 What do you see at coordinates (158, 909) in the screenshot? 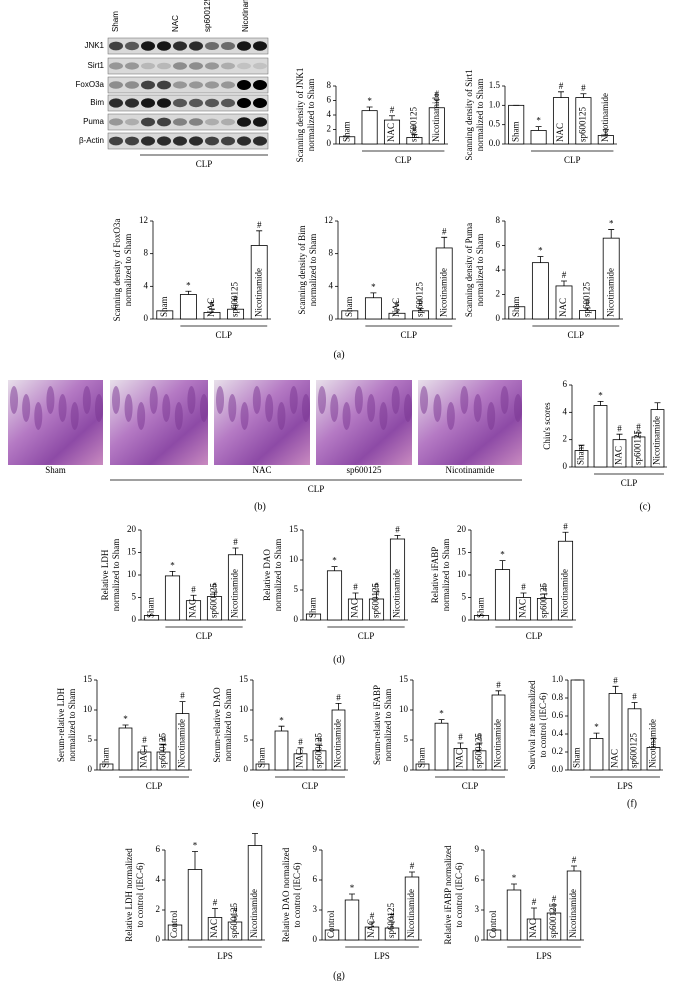
I see `y-tick-label: 2` at bounding box center [158, 909].